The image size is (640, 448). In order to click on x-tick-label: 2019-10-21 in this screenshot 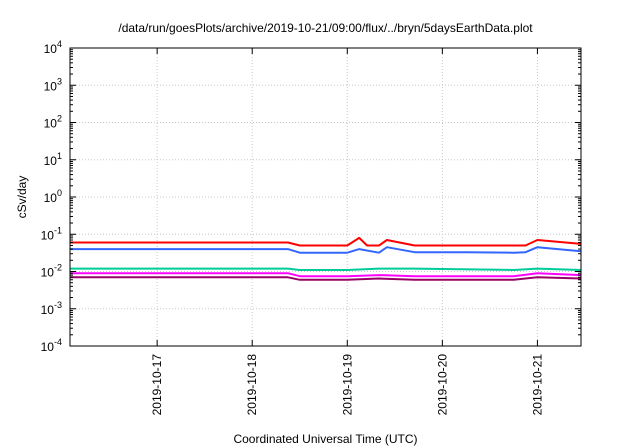, I will do `click(537, 385)`.